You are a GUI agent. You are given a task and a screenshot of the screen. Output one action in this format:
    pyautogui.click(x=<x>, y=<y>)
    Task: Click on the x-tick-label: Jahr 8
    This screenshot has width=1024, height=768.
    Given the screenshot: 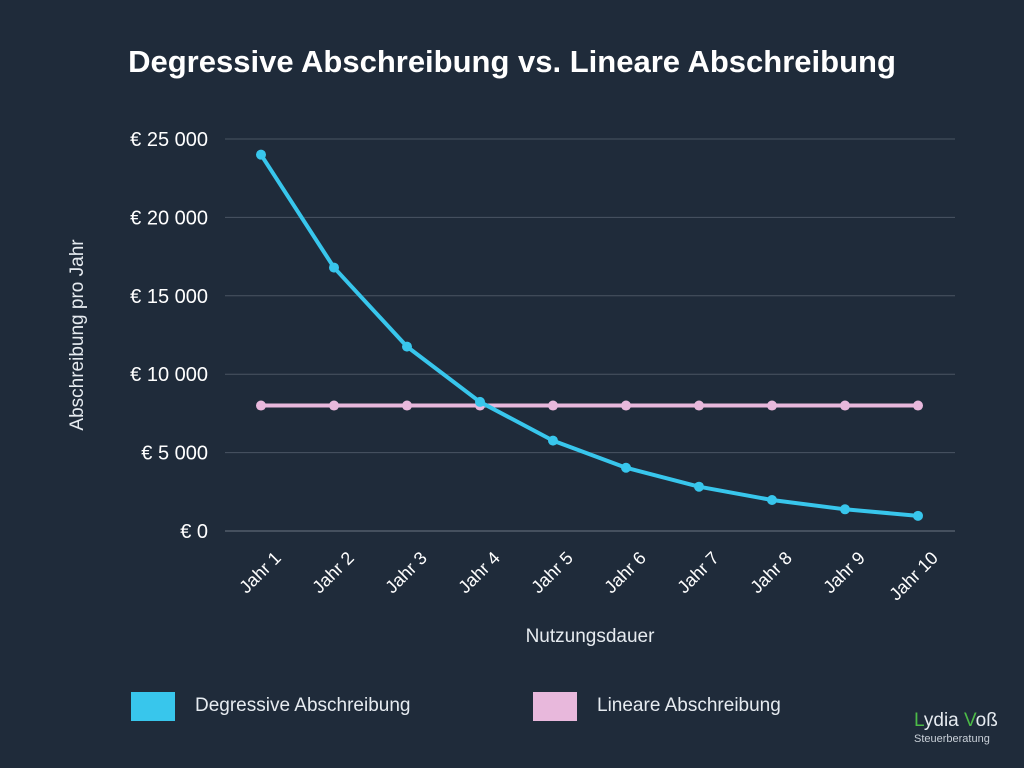 What is the action you would take?
    pyautogui.click(x=771, y=573)
    